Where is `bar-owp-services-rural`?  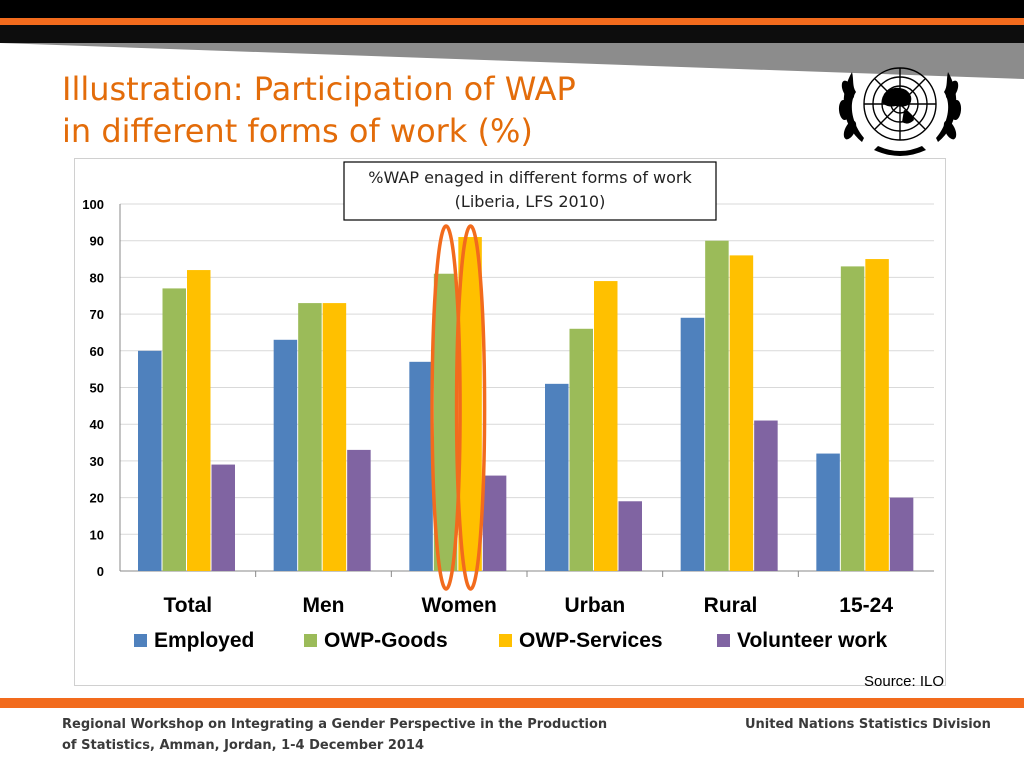
bar-owp-services-rural is located at coordinates (741, 413).